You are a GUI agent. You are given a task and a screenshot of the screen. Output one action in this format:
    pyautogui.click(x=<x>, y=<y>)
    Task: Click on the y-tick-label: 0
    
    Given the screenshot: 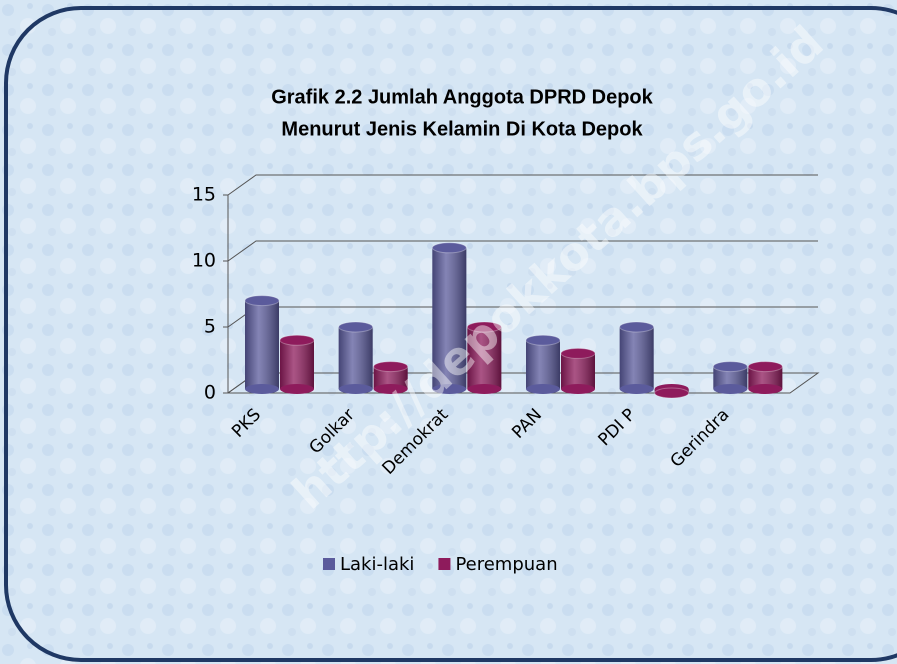 What is the action you would take?
    pyautogui.click(x=210, y=393)
    